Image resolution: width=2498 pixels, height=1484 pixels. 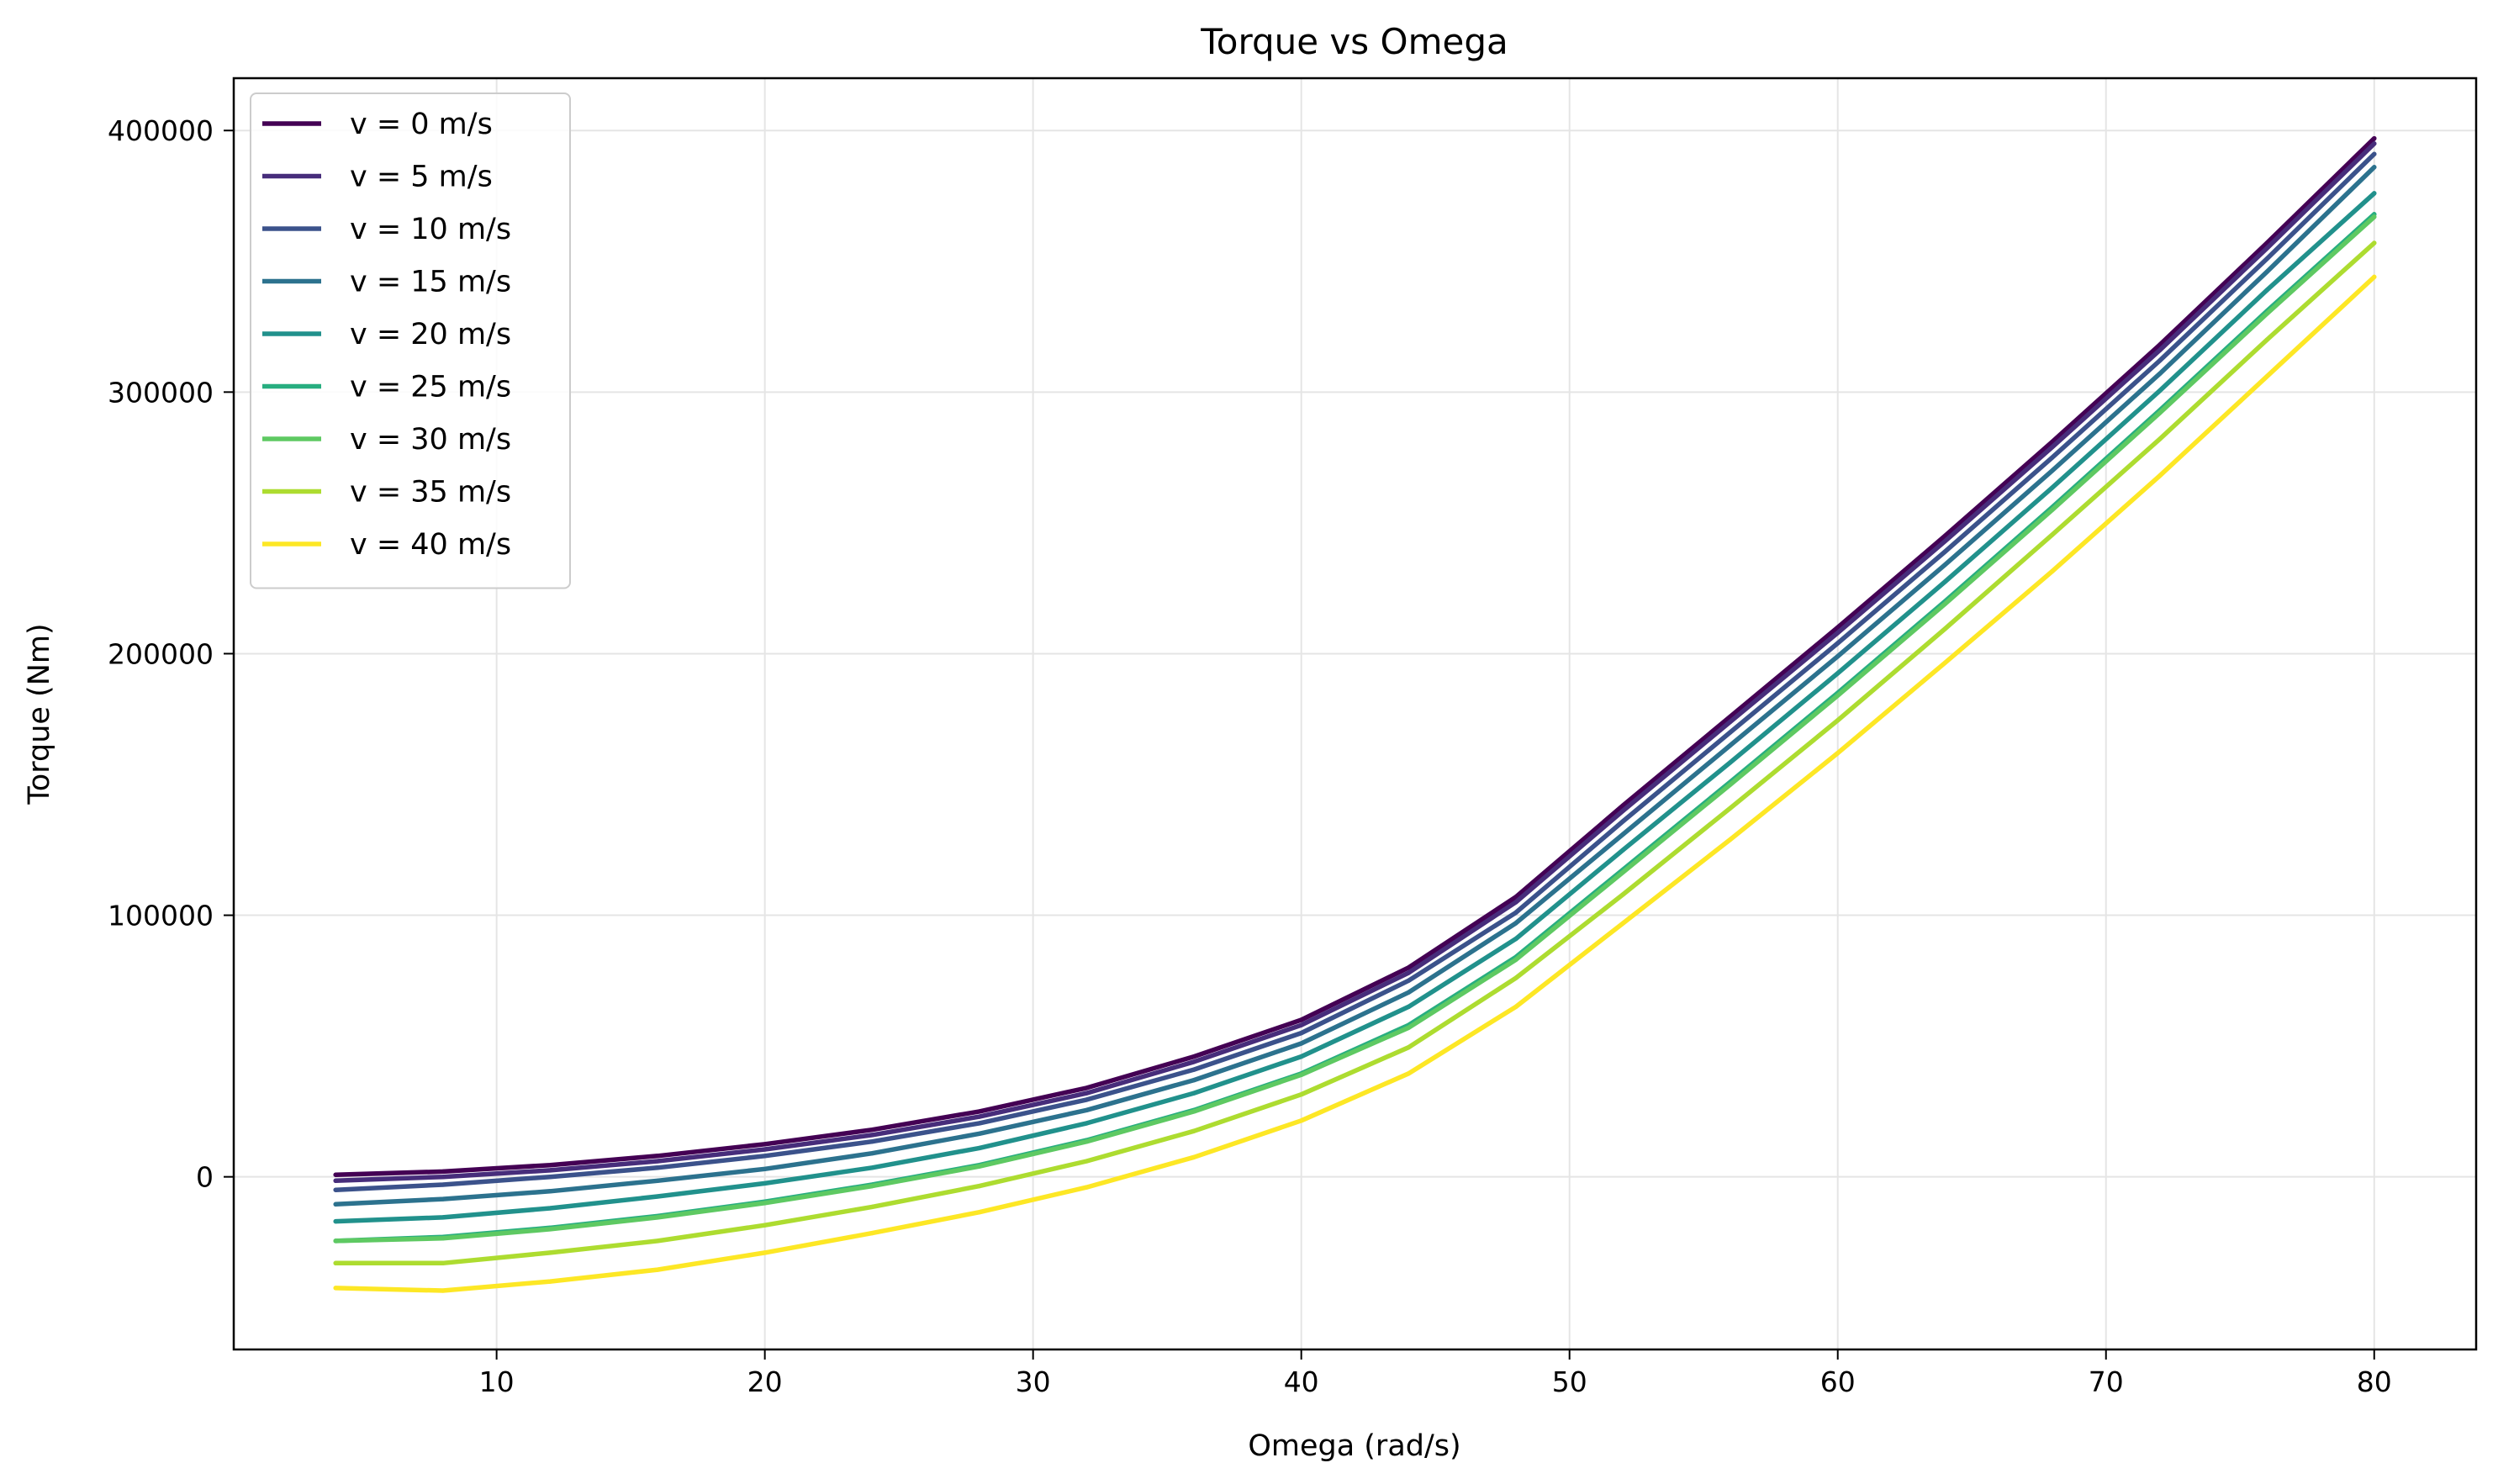 I want to click on legend-label: v = 25 m/s, so click(x=430, y=387).